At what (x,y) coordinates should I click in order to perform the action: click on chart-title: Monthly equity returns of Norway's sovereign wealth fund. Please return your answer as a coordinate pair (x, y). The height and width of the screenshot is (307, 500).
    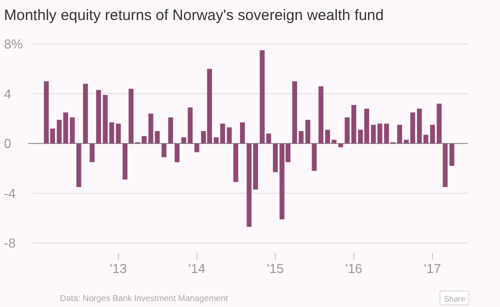
    Looking at the image, I should click on (194, 15).